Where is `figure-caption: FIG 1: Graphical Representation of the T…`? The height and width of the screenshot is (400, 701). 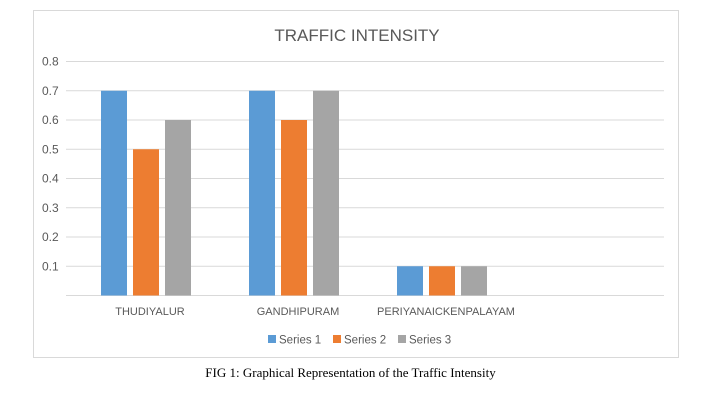 figure-caption: FIG 1: Graphical Representation of the T… is located at coordinates (350, 372).